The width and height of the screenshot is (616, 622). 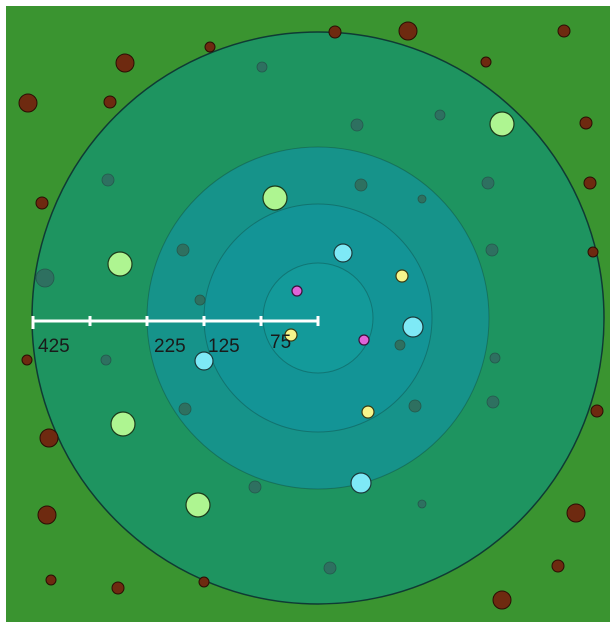 What do you see at coordinates (224, 346) in the screenshot?
I see `ruler-label-125: 125` at bounding box center [224, 346].